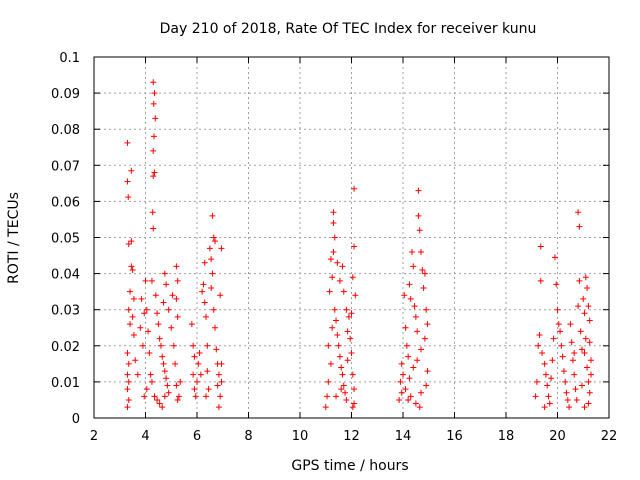 Image resolution: width=640 pixels, height=480 pixels. I want to click on y-tick-label: 0.05, so click(65, 239).